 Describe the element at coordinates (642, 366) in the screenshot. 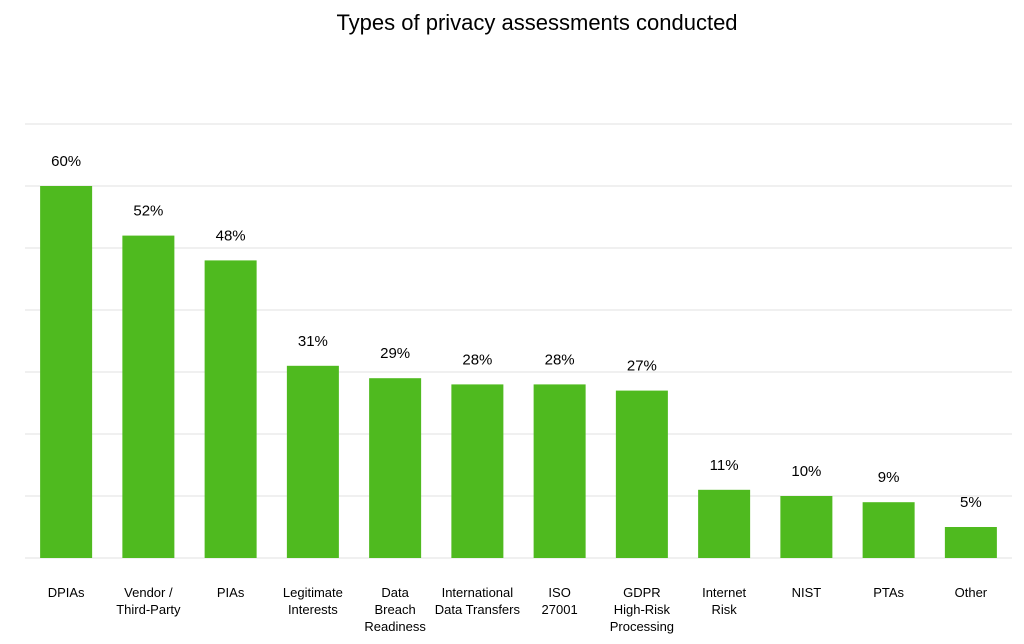

I see `value-label: 27%` at that location.